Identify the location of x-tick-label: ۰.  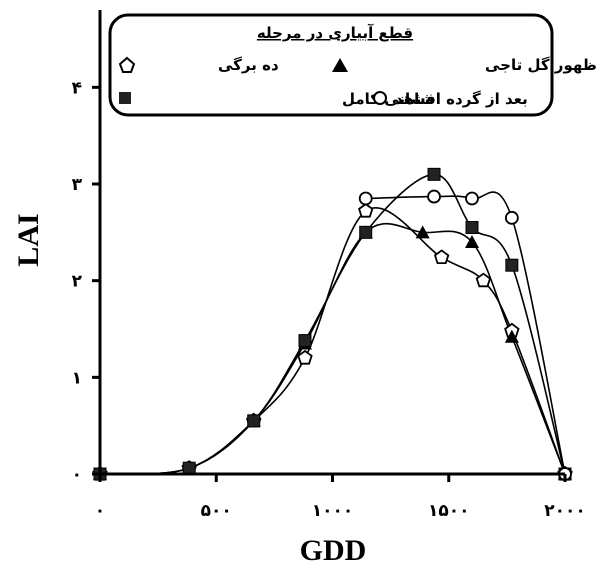
(100, 511).